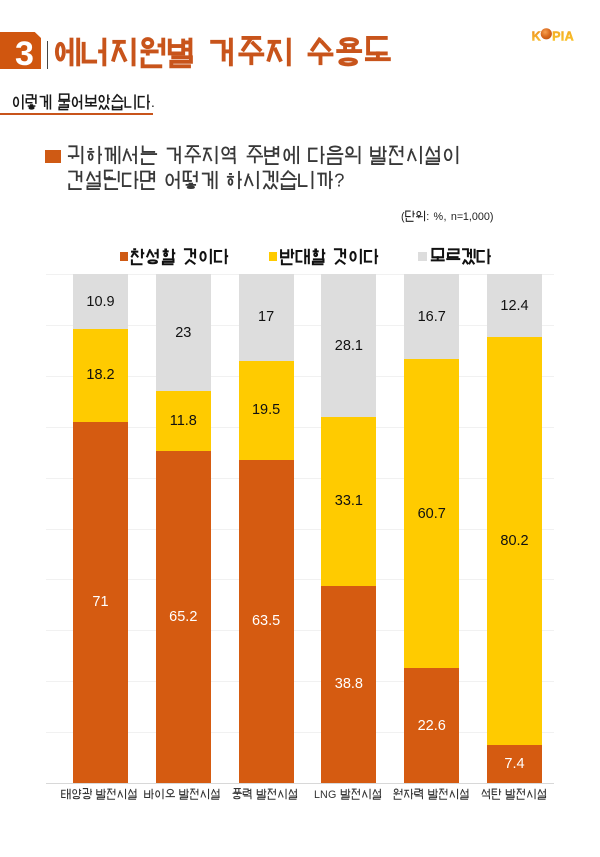  I want to click on svg-text: n, so click(453, 217).